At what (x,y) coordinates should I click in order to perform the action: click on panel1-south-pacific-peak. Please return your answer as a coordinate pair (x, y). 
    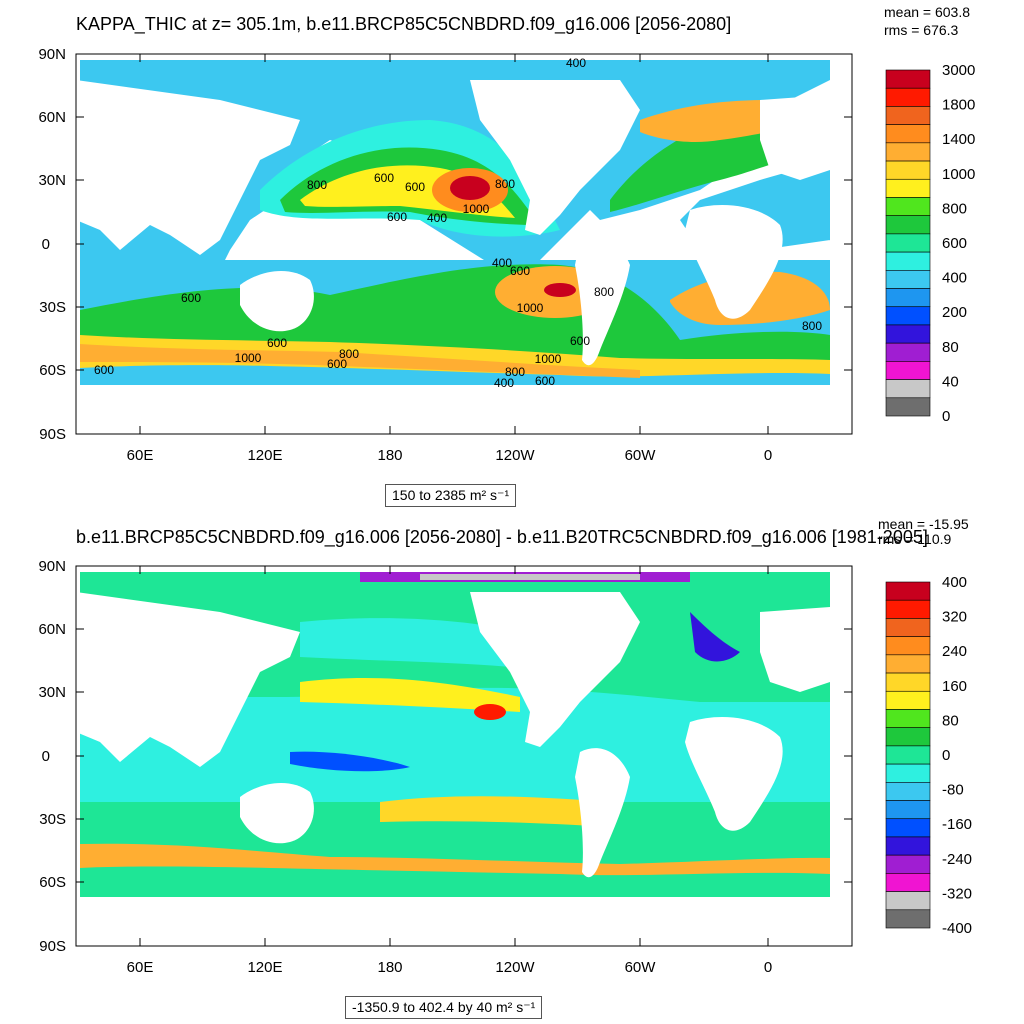
    Looking at the image, I should click on (560, 290).